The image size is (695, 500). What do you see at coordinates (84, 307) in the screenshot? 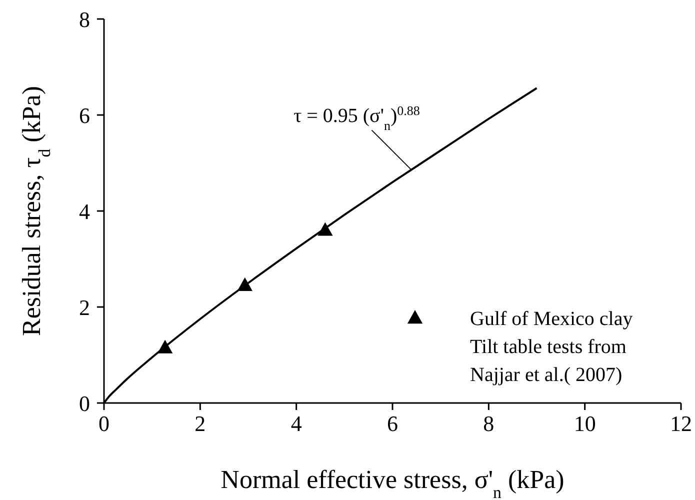
I see `y-tick-label: 2` at bounding box center [84, 307].